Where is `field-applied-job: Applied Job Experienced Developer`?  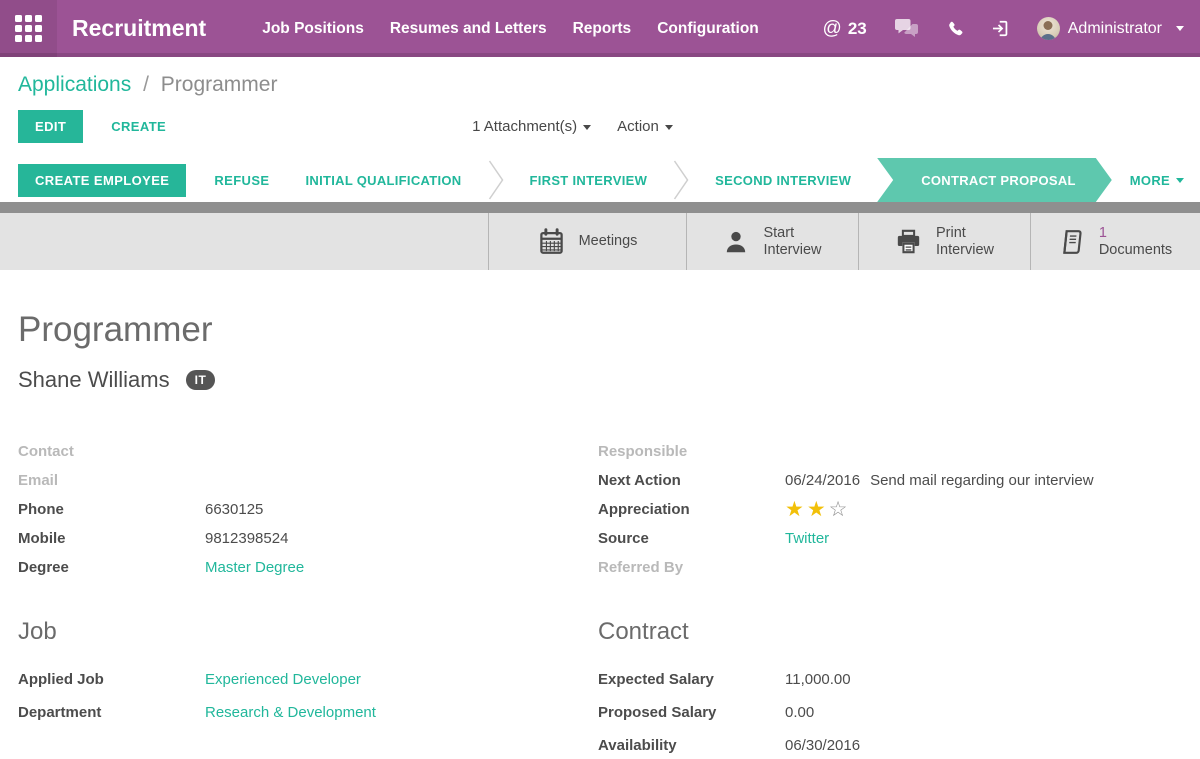
field-applied-job: Applied Job Experienced Developer is located at coordinates (308, 679).